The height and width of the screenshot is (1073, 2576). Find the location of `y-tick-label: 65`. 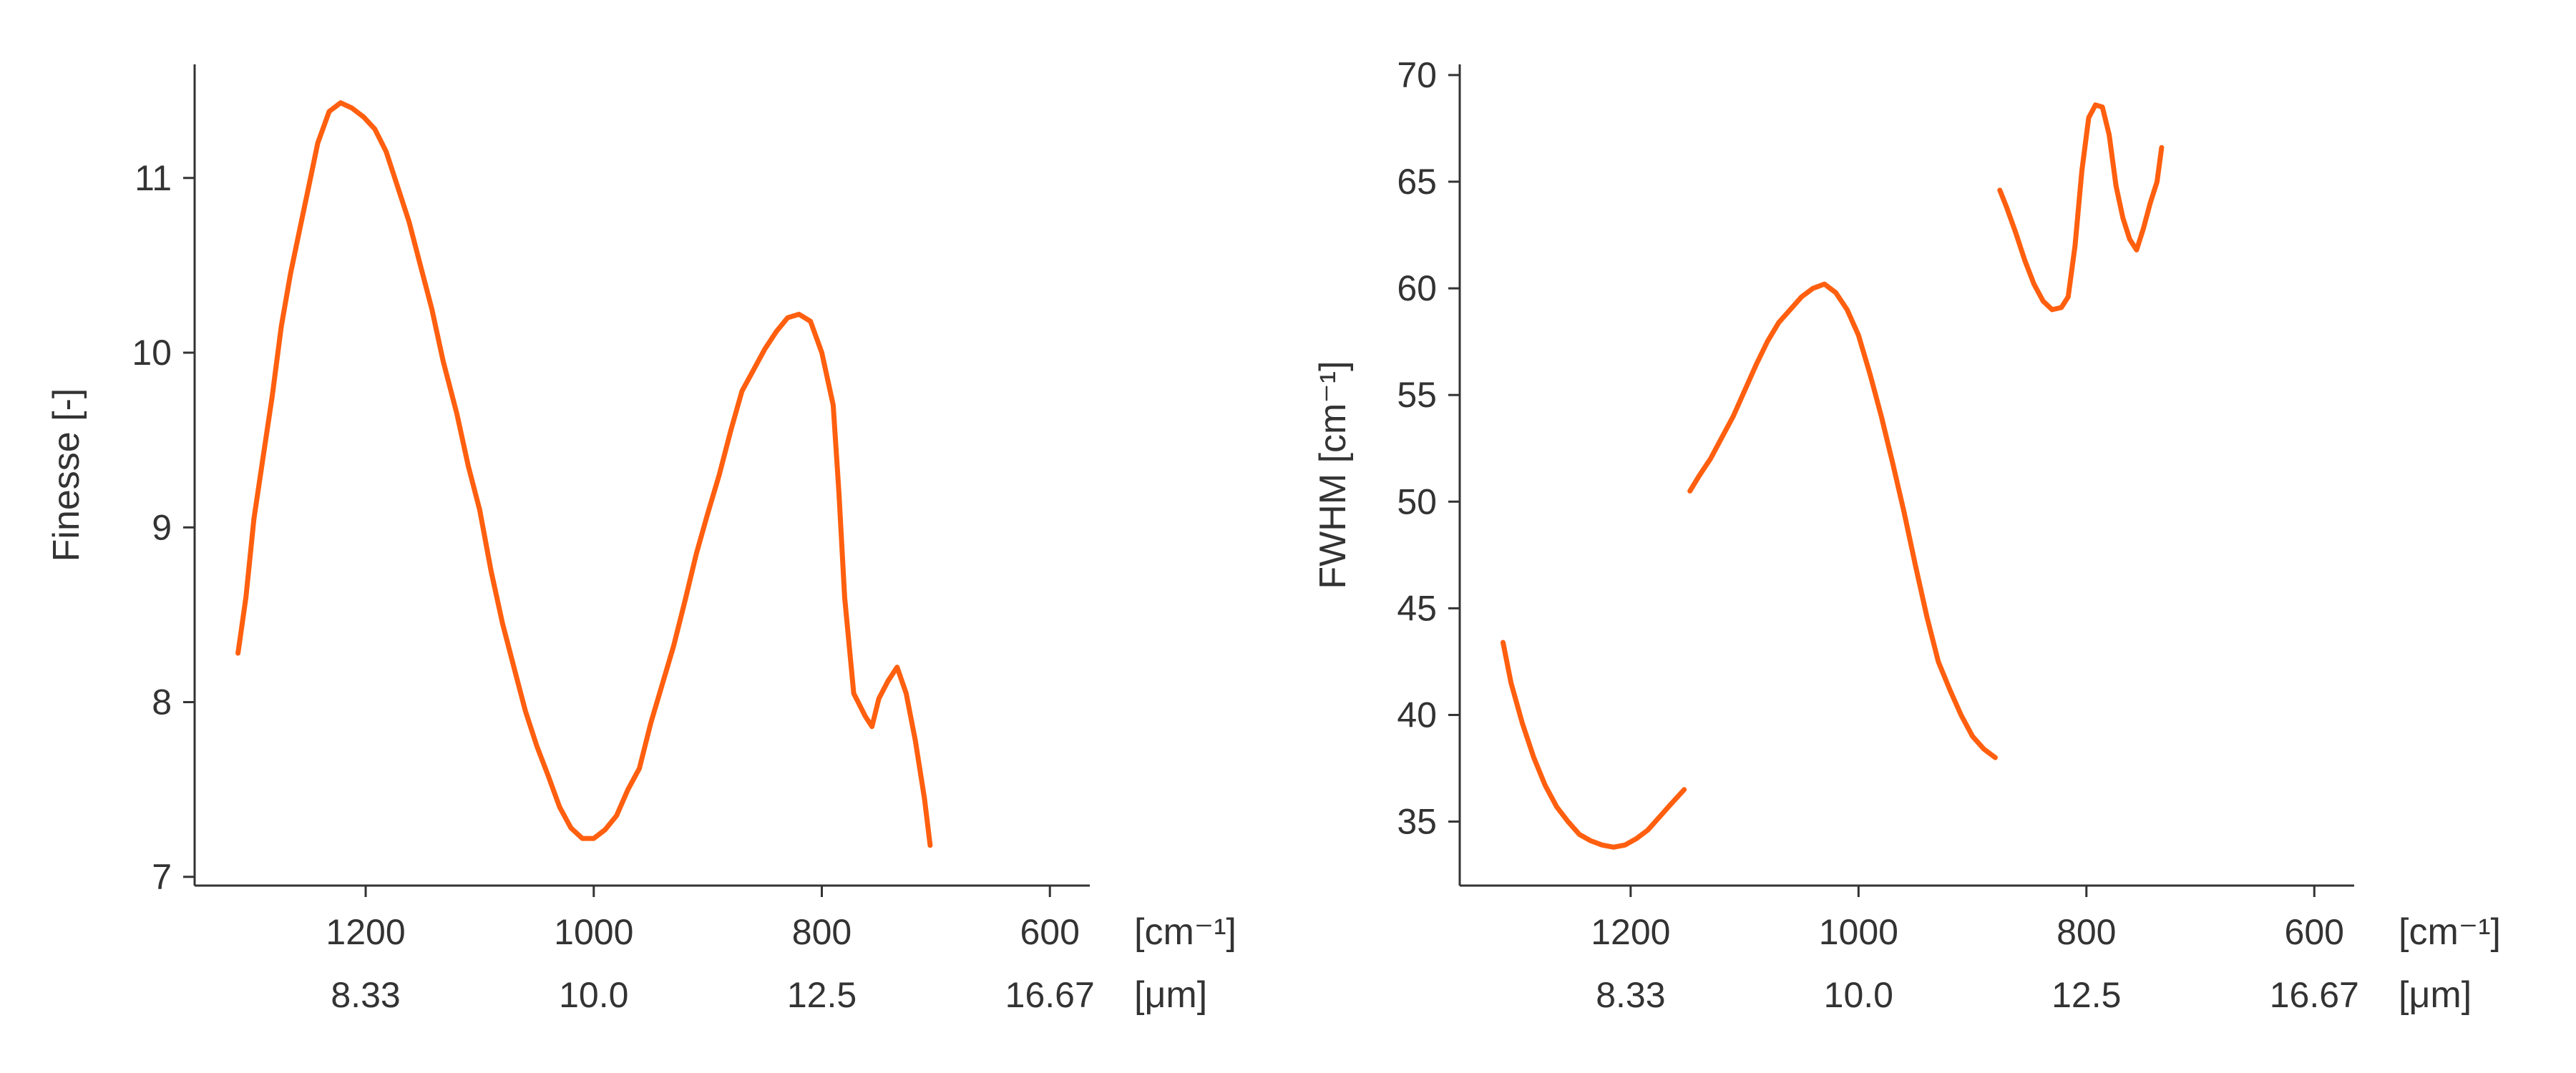

y-tick-label: 65 is located at coordinates (1417, 182).